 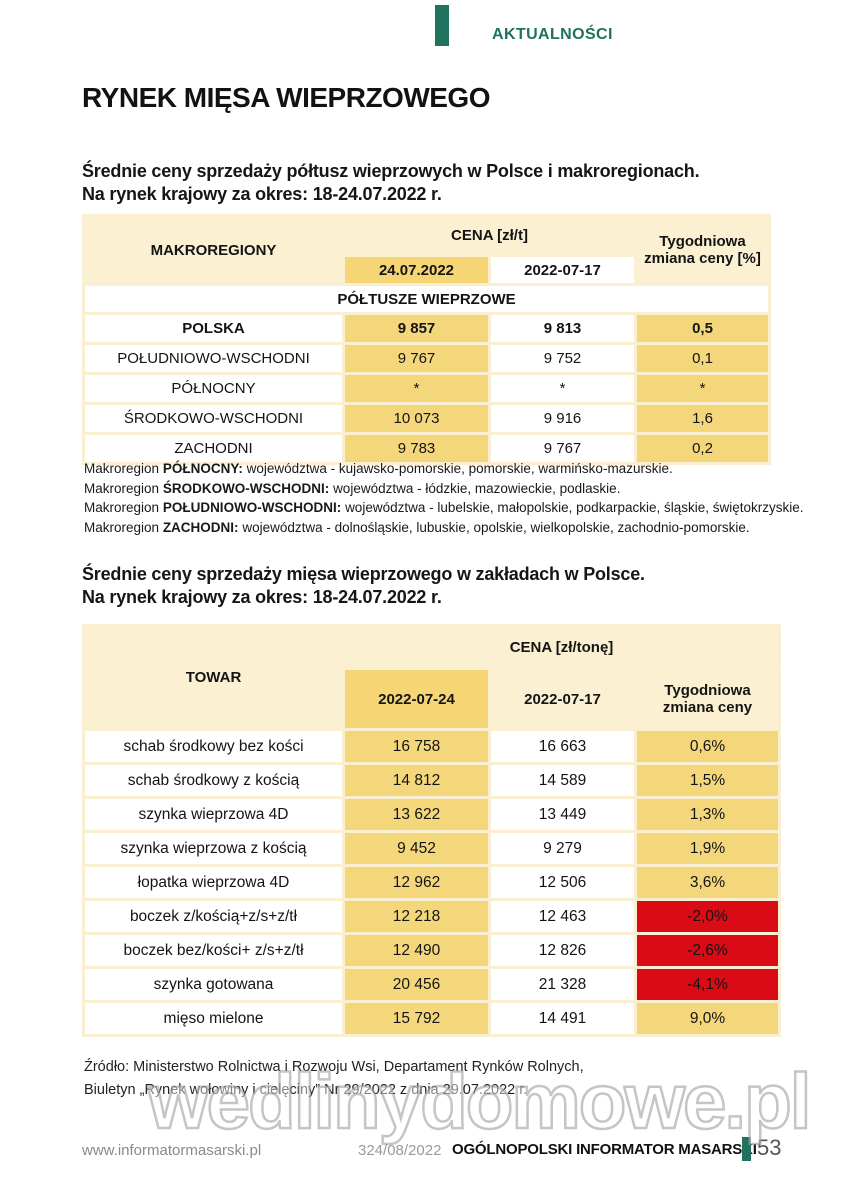 What do you see at coordinates (213, 746) in the screenshot?
I see `product-cell: schab środkowy bez kości` at bounding box center [213, 746].